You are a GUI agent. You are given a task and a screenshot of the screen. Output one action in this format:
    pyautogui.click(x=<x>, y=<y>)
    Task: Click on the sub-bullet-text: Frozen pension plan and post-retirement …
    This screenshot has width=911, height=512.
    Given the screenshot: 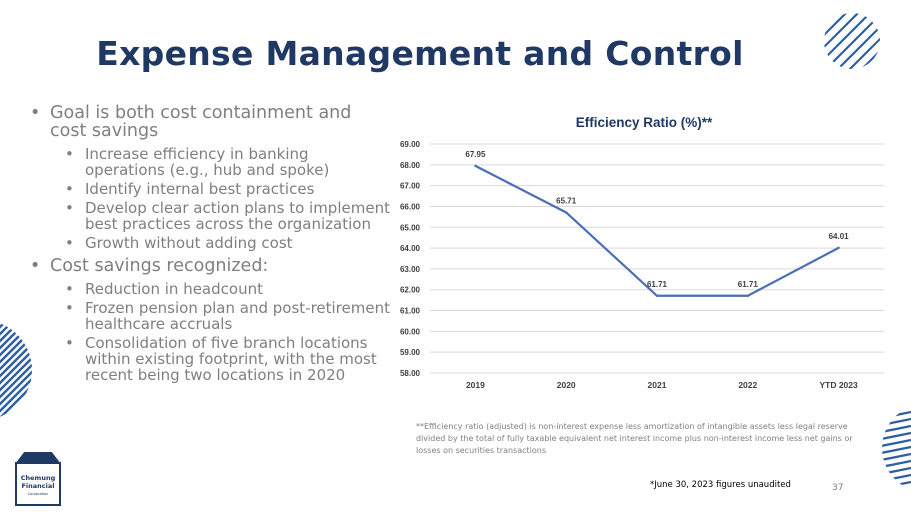 What is the action you would take?
    pyautogui.click(x=237, y=316)
    